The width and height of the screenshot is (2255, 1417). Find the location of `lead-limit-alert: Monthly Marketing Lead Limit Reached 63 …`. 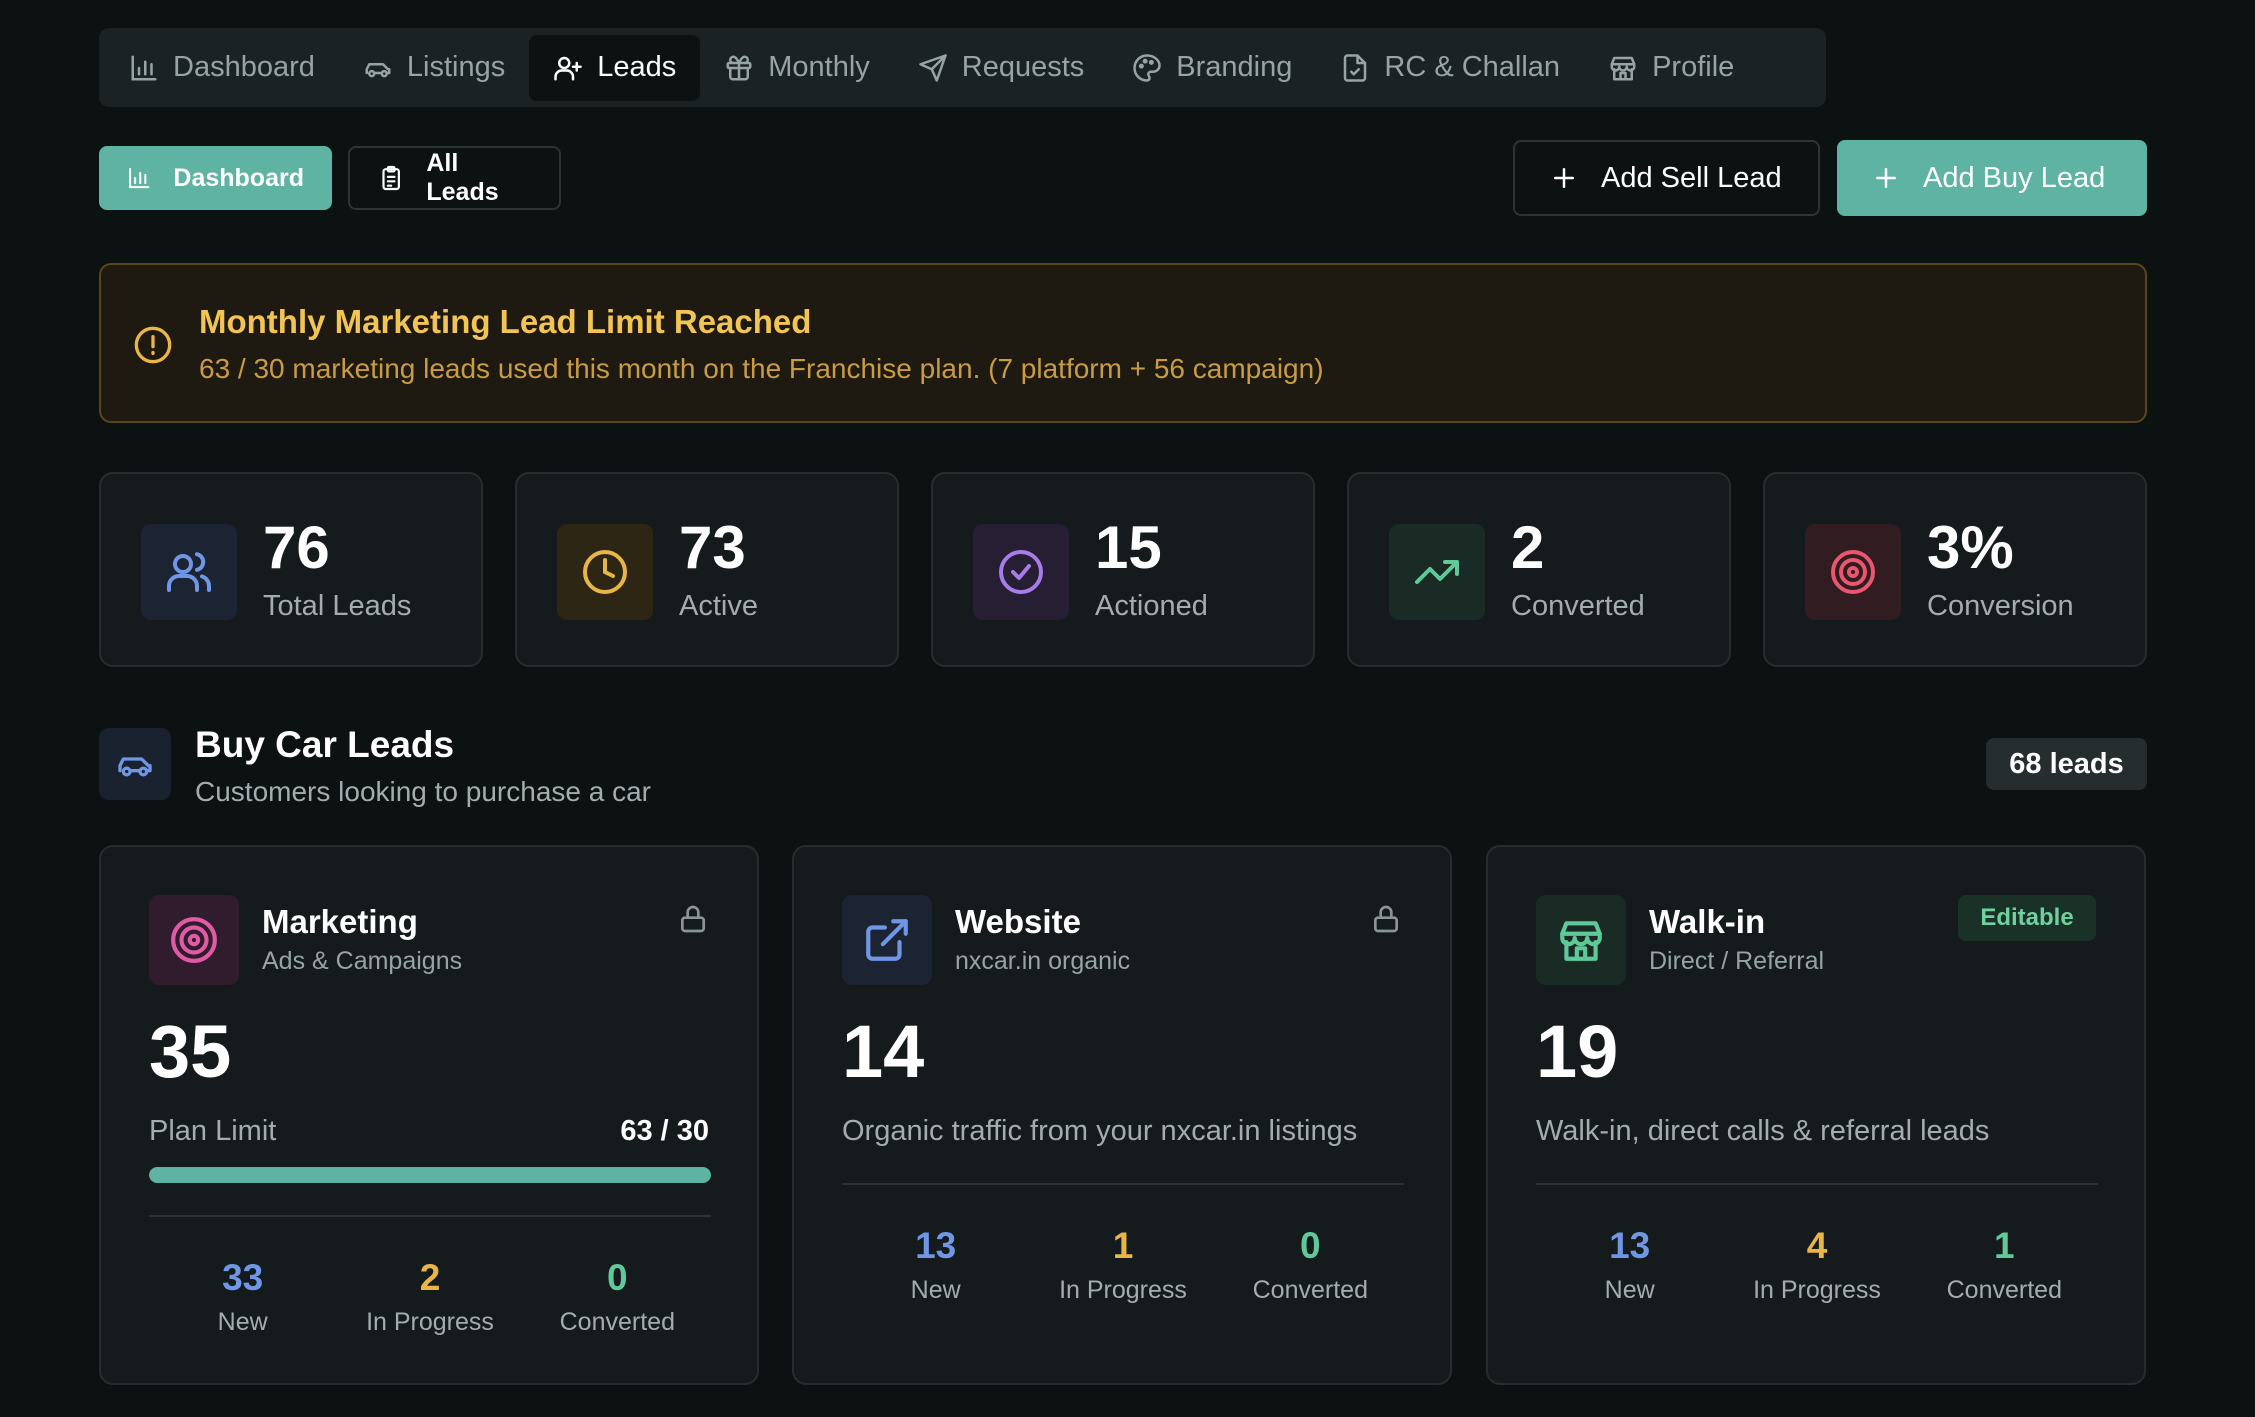

lead-limit-alert: Monthly Marketing Lead Limit Reached 63 … is located at coordinates (1123, 343).